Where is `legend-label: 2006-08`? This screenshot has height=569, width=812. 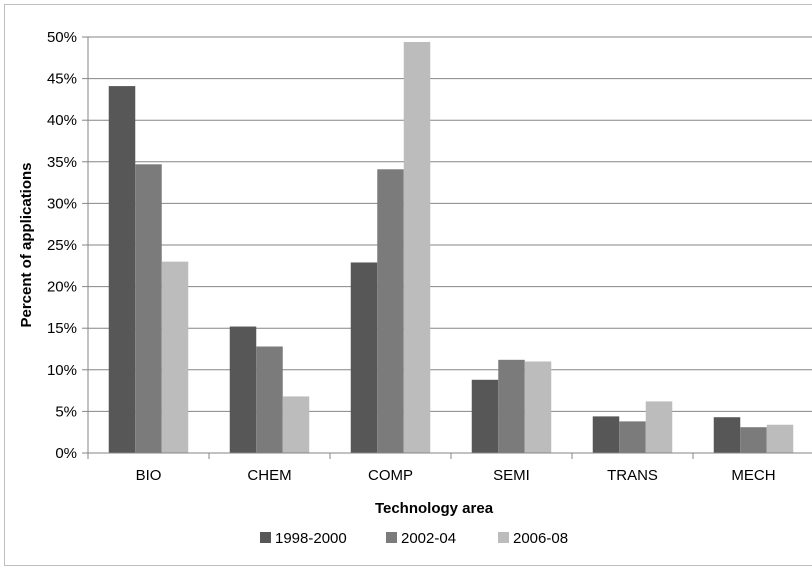 legend-label: 2006-08 is located at coordinates (540, 538).